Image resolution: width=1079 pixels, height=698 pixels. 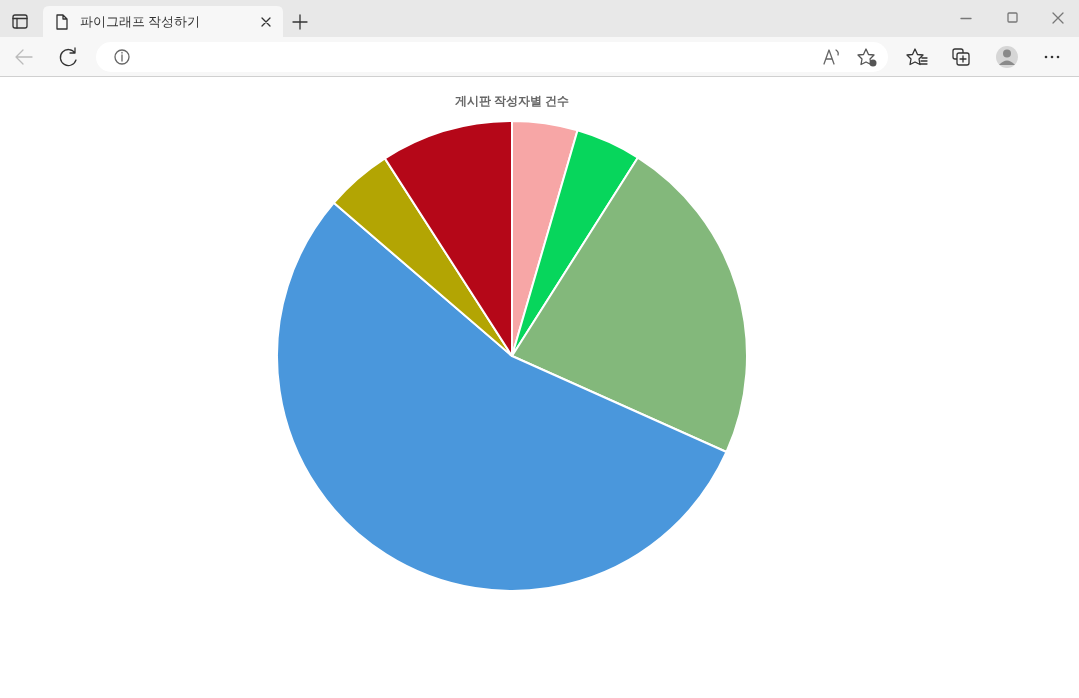 What do you see at coordinates (512, 101) in the screenshot?
I see `chart-title: 게시판 작성자별 건수` at bounding box center [512, 101].